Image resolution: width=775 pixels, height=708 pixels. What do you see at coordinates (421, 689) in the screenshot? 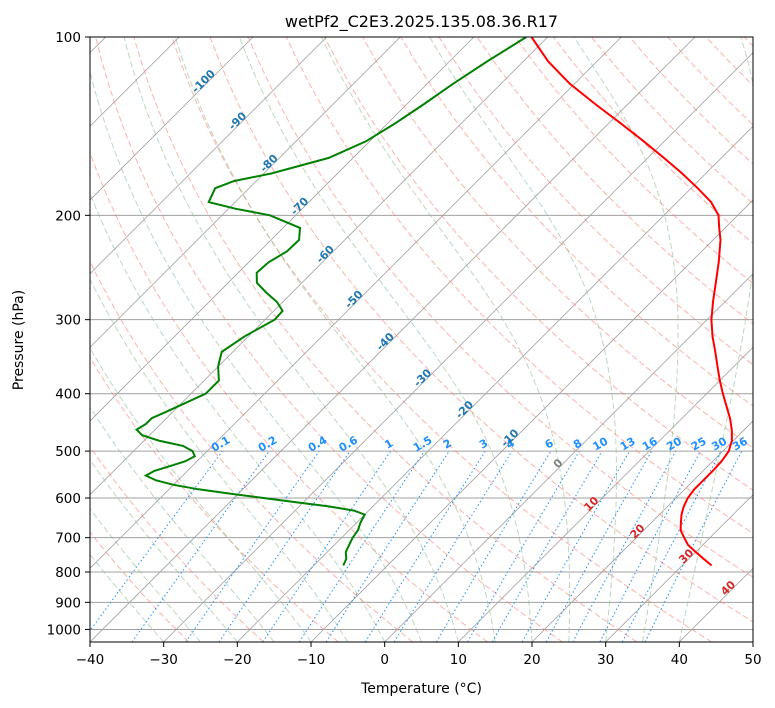
I see `x-axis-label: Temperature (°C)` at bounding box center [421, 689].